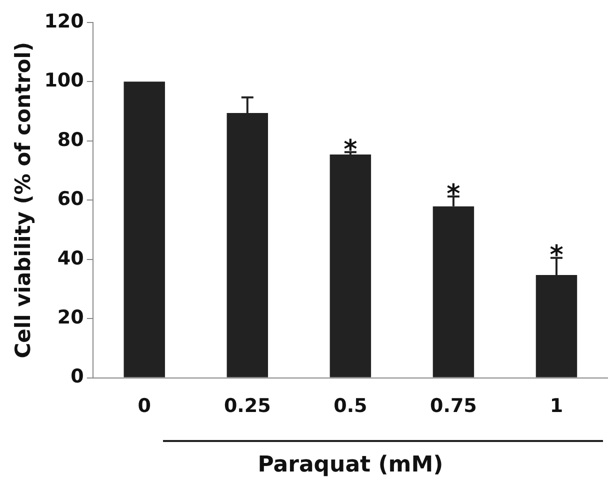 Image resolution: width=610 pixels, height=491 pixels. Describe the element at coordinates (64, 21) in the screenshot. I see `y-tick-label: 120` at that location.